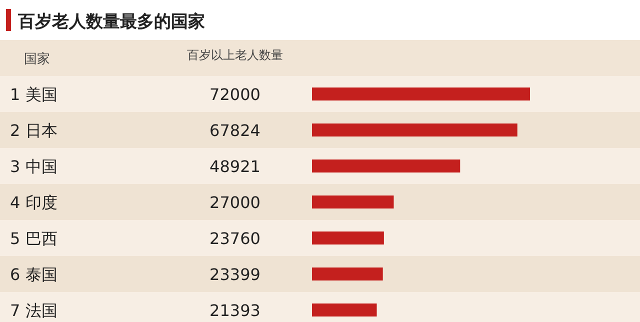 This screenshot has width=640, height=322. Describe the element at coordinates (34, 202) in the screenshot. I see `y-tick-label: 4 印度` at that location.